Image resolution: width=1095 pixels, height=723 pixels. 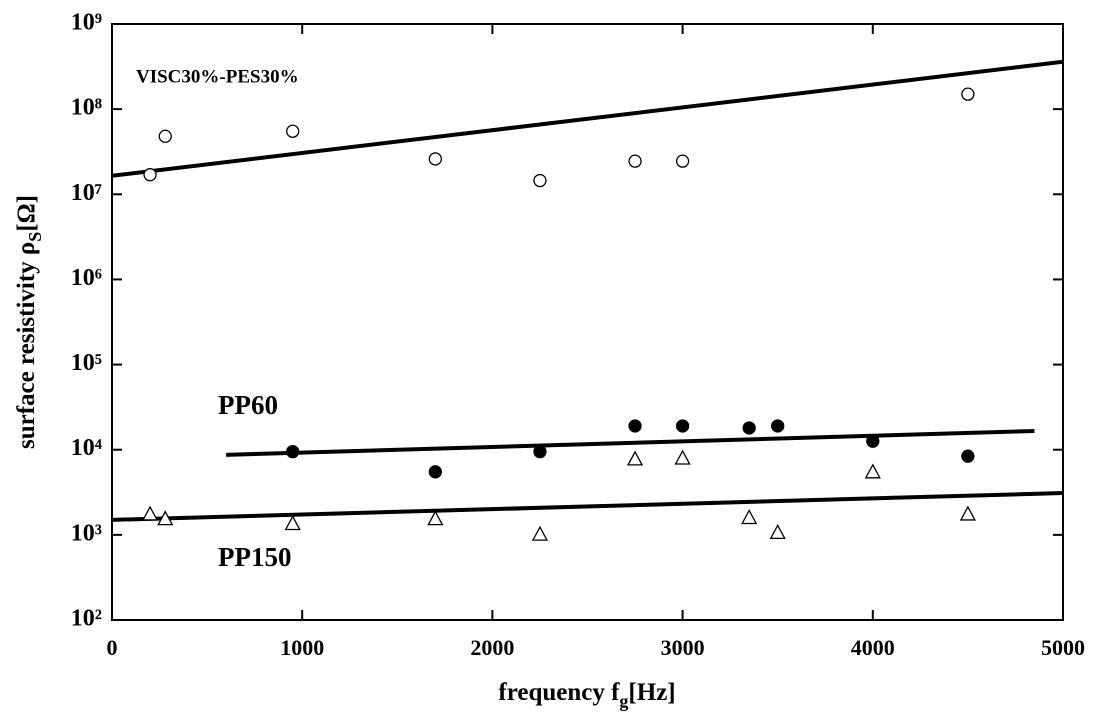 What do you see at coordinates (86, 619) in the screenshot?
I see `y-tick-label: 10²` at bounding box center [86, 619].